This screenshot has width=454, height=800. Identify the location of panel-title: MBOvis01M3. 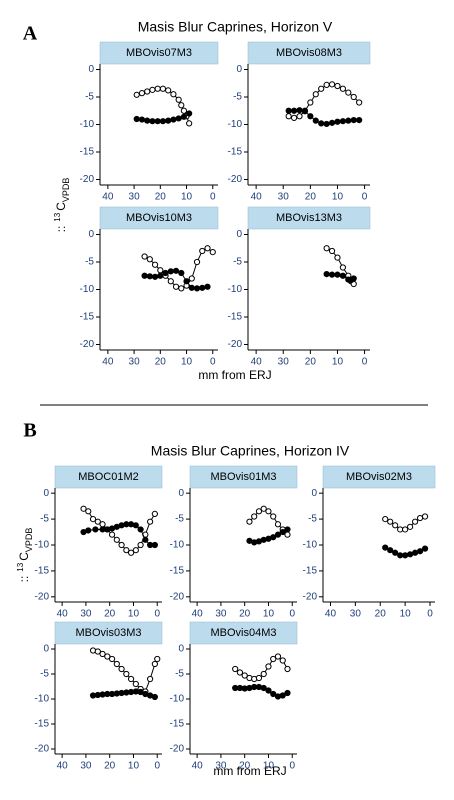
(243, 477).